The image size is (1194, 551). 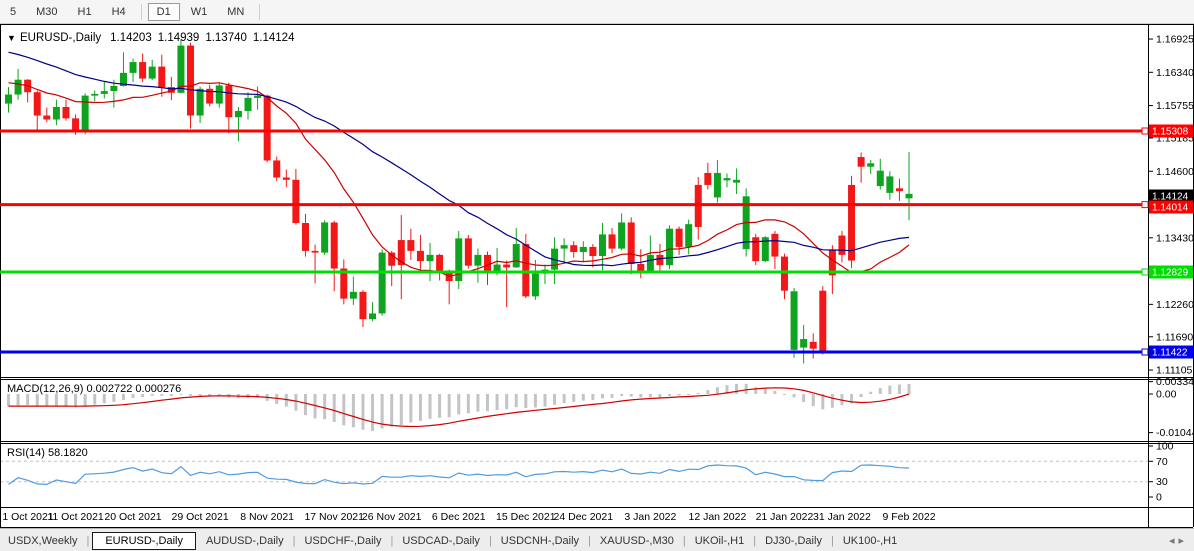 I want to click on price-tick-label: 1.16925, so click(x=1175, y=40).